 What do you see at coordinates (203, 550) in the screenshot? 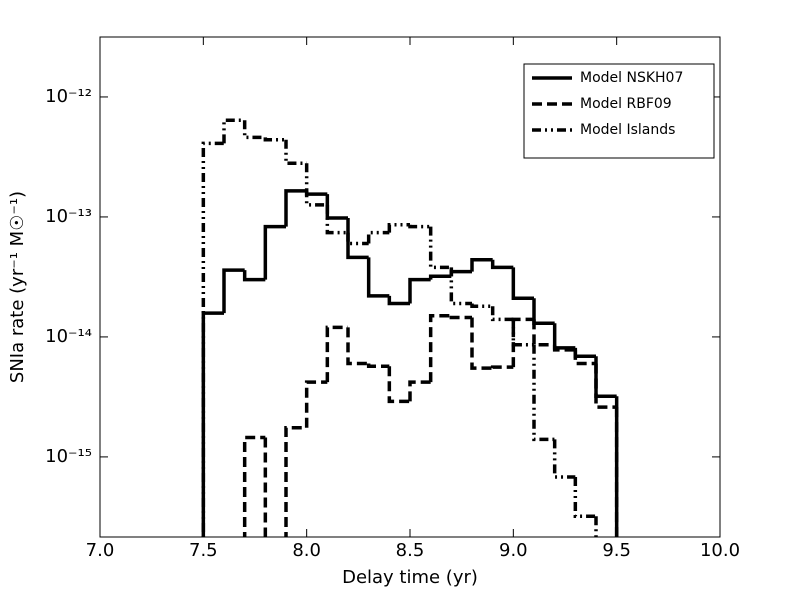
I see `x-tick-label: 7.5` at bounding box center [203, 550].